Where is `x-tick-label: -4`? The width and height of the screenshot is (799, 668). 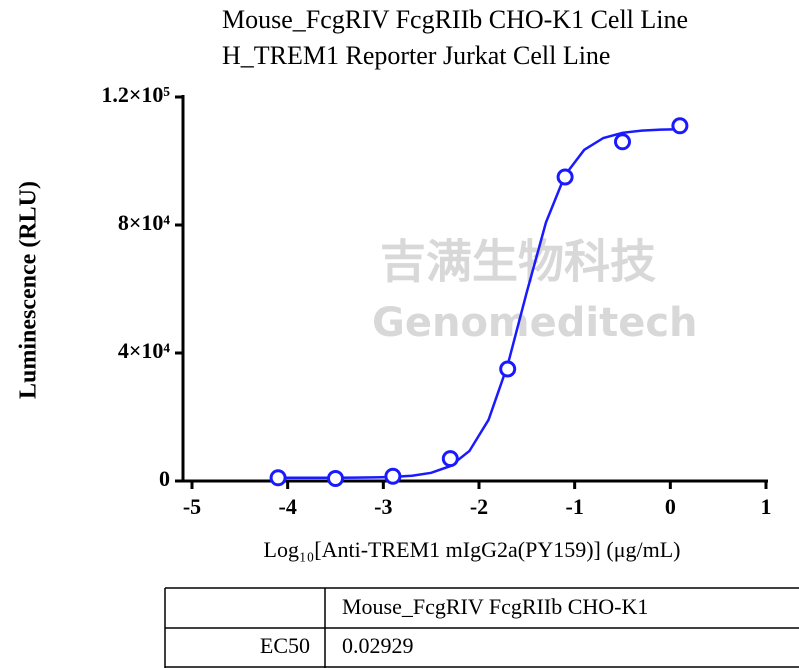
x-tick-label: -4 is located at coordinates (288, 506).